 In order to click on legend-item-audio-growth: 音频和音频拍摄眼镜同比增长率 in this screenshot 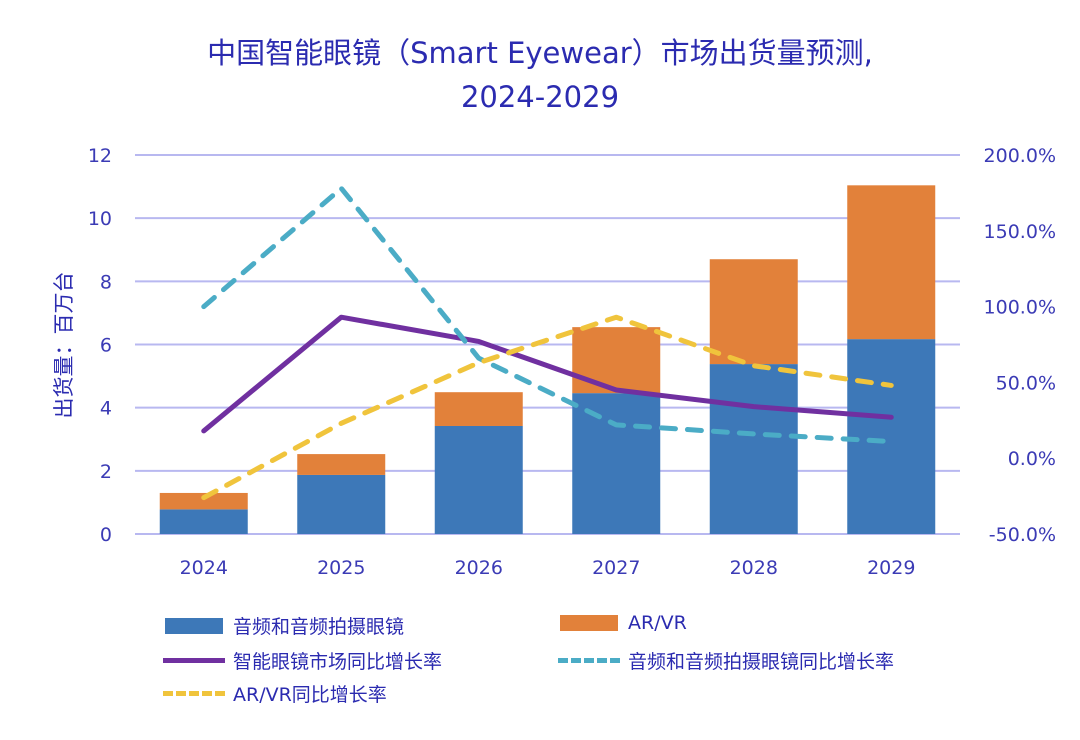, I will do `click(726, 660)`.